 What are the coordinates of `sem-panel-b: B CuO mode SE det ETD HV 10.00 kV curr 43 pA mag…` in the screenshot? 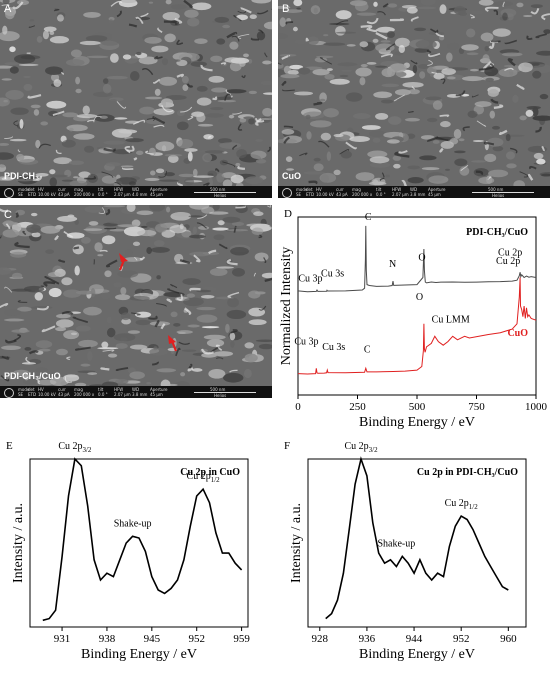 It's located at (414, 99).